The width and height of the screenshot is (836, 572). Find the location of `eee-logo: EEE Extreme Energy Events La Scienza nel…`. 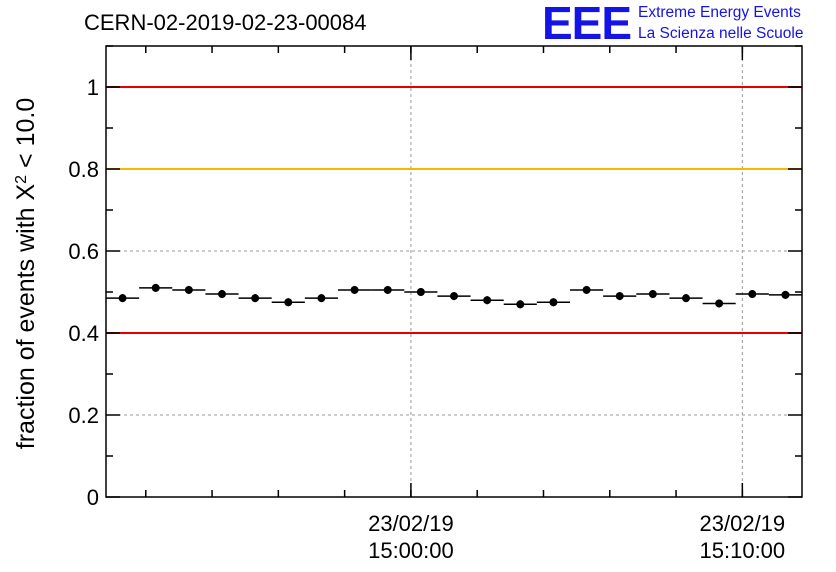

eee-logo: EEE Extreme Energy Events La Scienza nel… is located at coordinates (687, 24).